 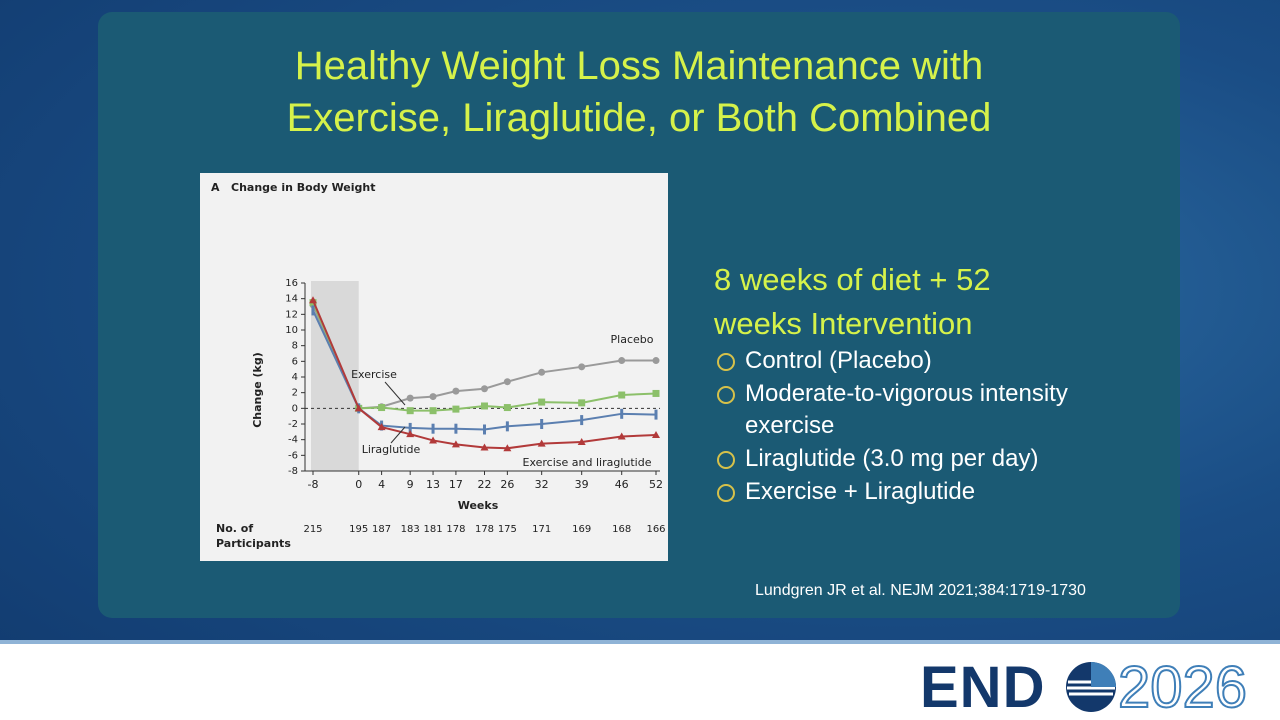 I want to click on bullet: Exercise + Liraglutide, so click(x=926, y=492).